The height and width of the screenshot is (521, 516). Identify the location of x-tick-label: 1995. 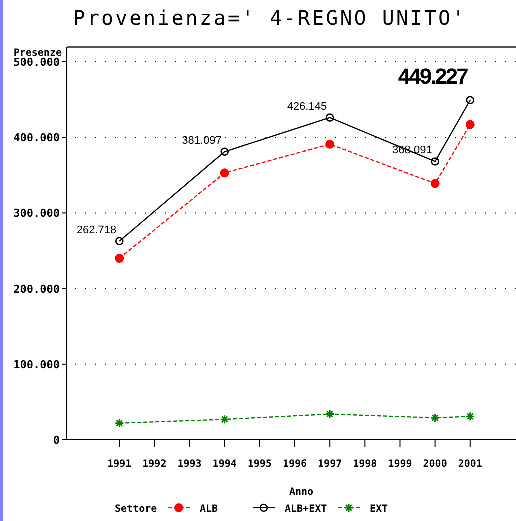
(260, 464).